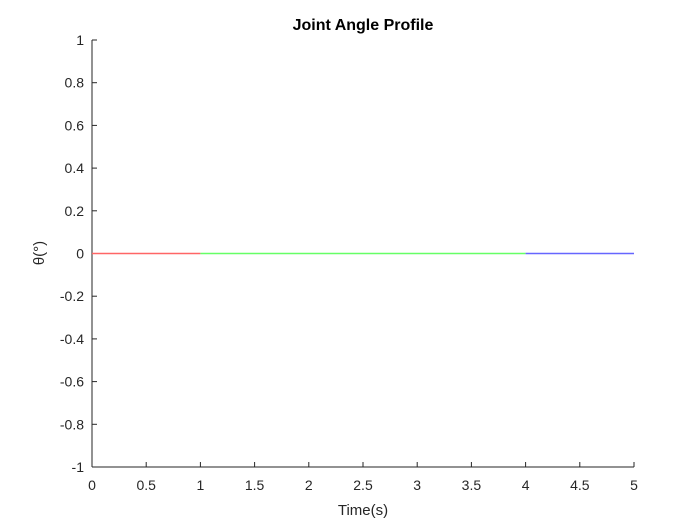  What do you see at coordinates (75, 125) in the screenshot?
I see `y-tick-label-8: 0.6` at bounding box center [75, 125].